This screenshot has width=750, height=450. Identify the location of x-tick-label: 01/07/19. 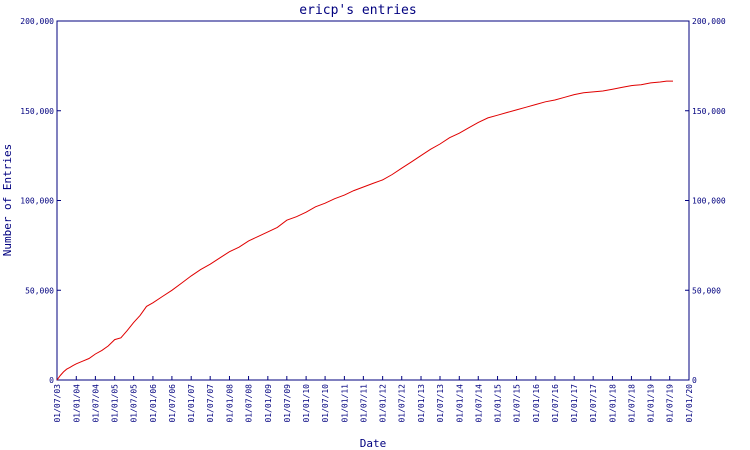
(670, 403).